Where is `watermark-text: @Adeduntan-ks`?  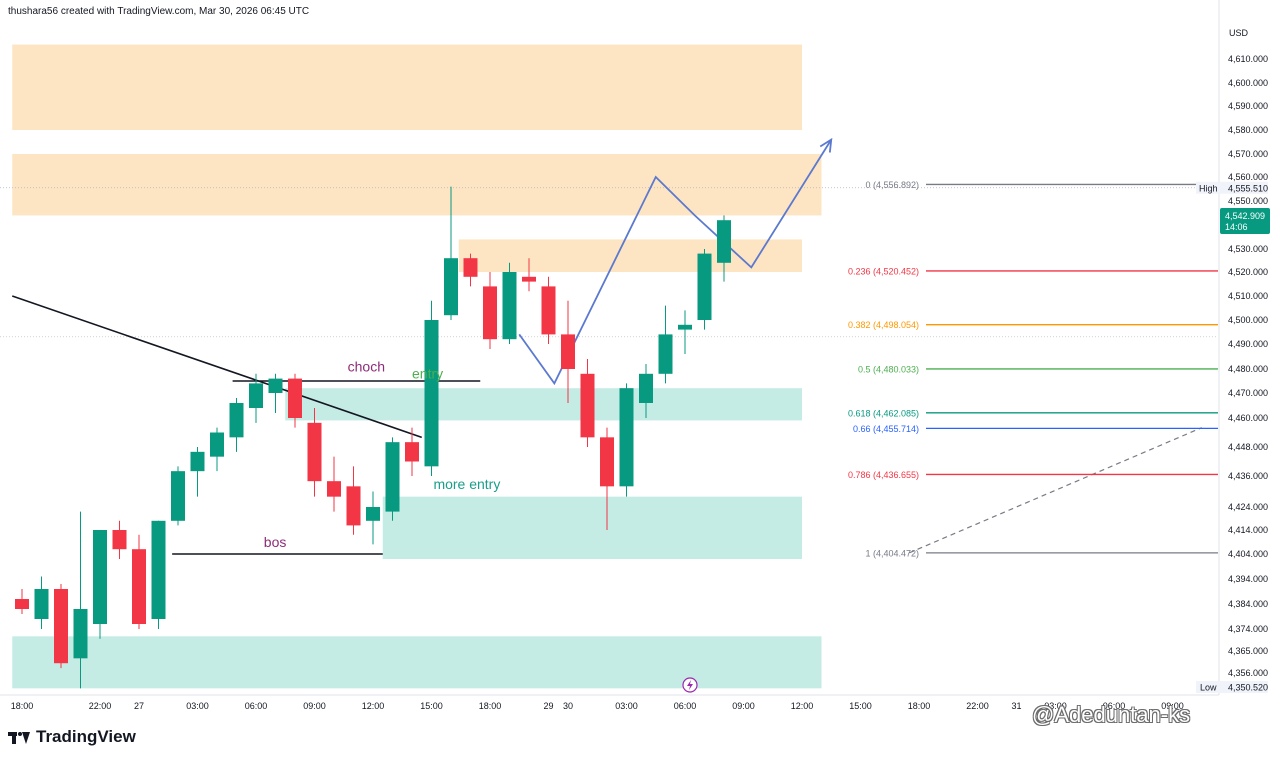
watermark-text: @Adeduntan-ks is located at coordinates (1111, 714).